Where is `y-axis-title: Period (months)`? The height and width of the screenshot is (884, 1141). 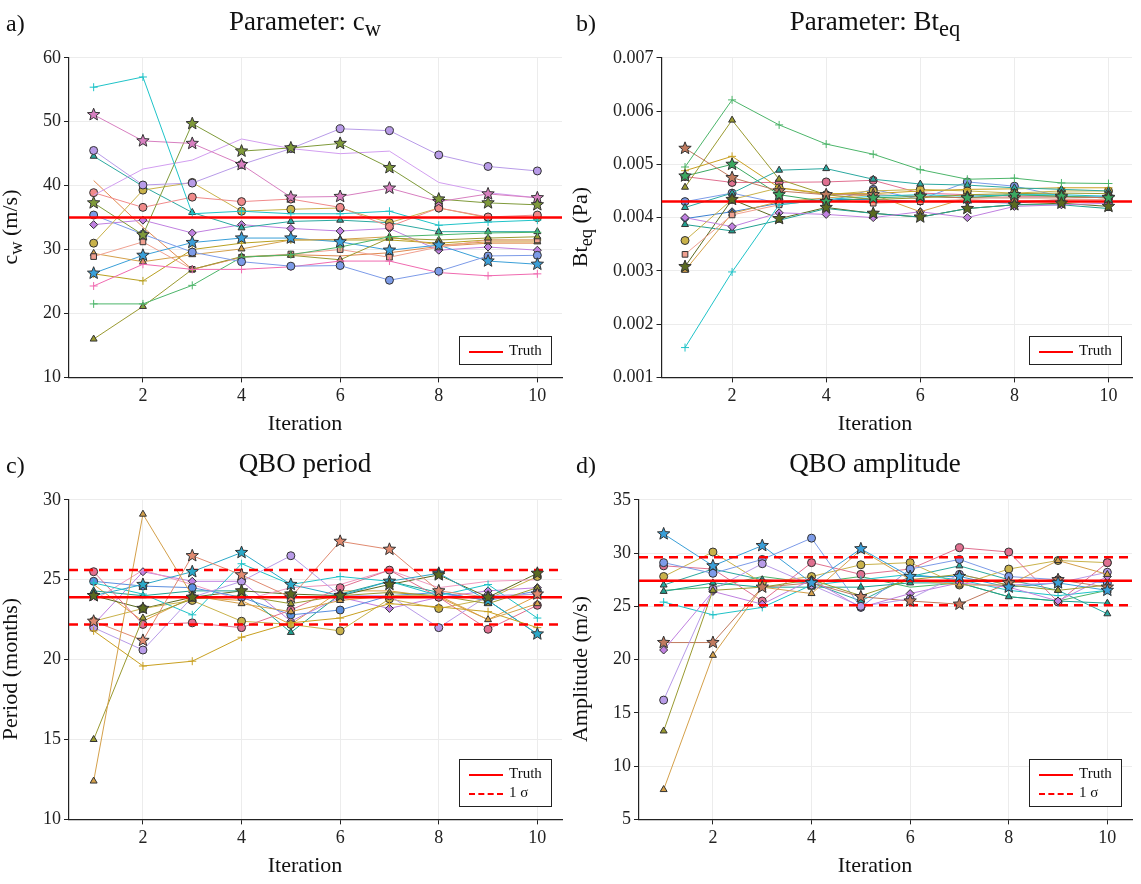 y-axis-title: Period (months) is located at coordinates (11, 669).